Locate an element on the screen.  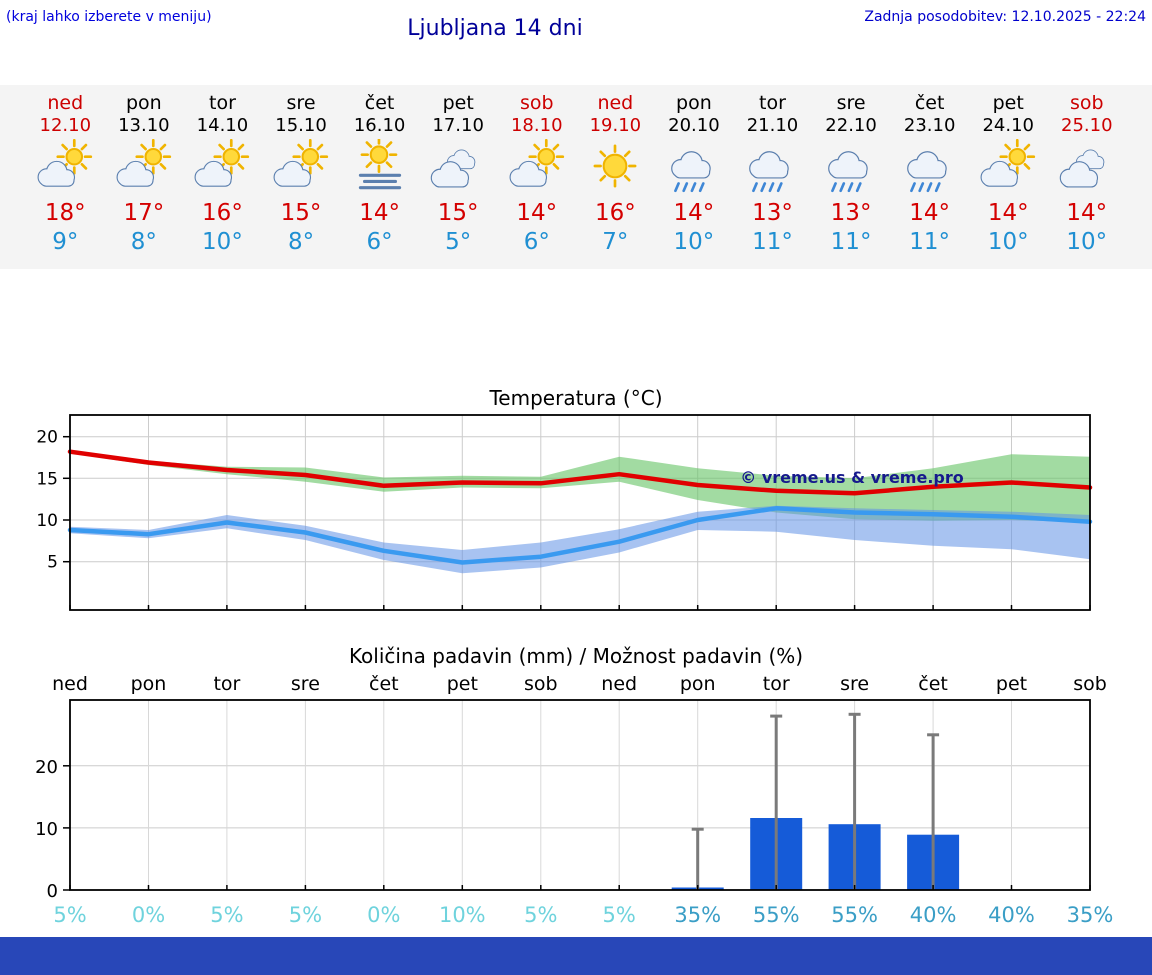
low-temperature: 11° is located at coordinates (772, 242).